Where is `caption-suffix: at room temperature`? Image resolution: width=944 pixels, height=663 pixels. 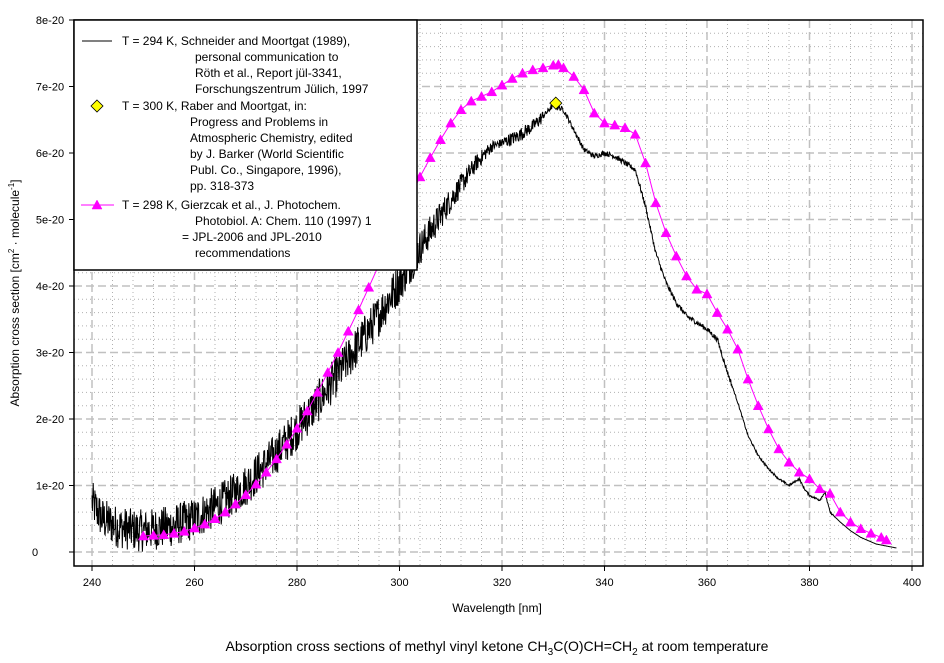
caption-suffix: at room temperature is located at coordinates (703, 646).